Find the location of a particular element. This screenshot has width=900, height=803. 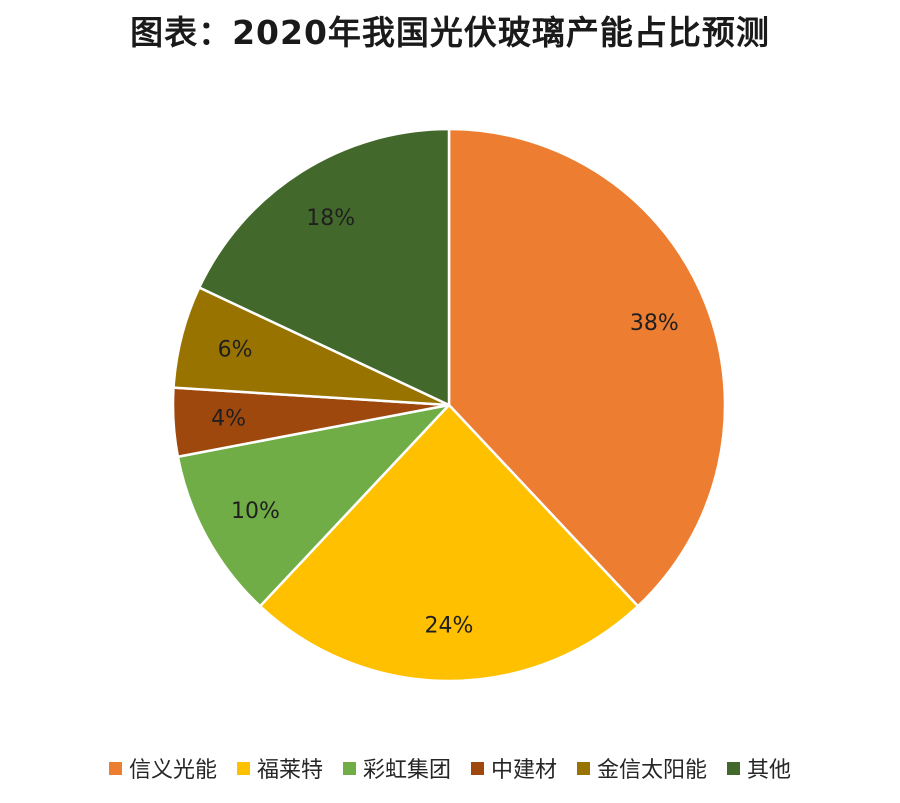

legend-label: 信义光能 is located at coordinates (172, 770).